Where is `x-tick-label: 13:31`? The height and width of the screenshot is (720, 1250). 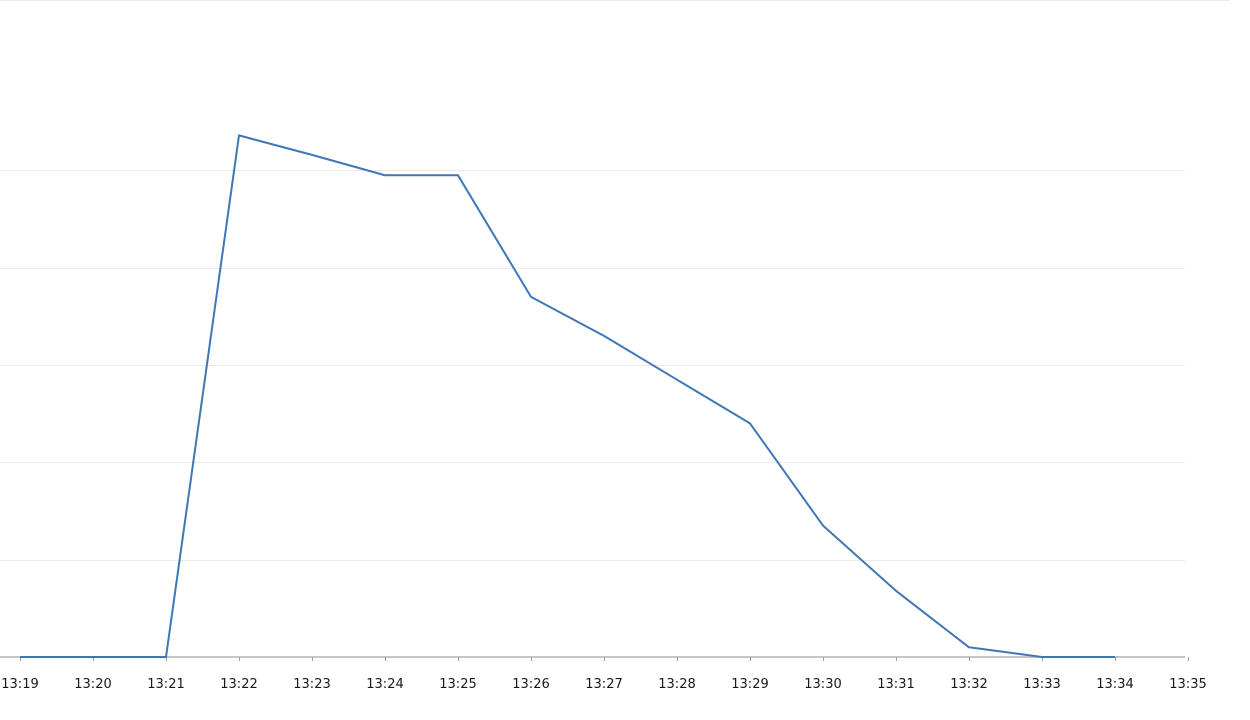
x-tick-label: 13:31 is located at coordinates (895, 684).